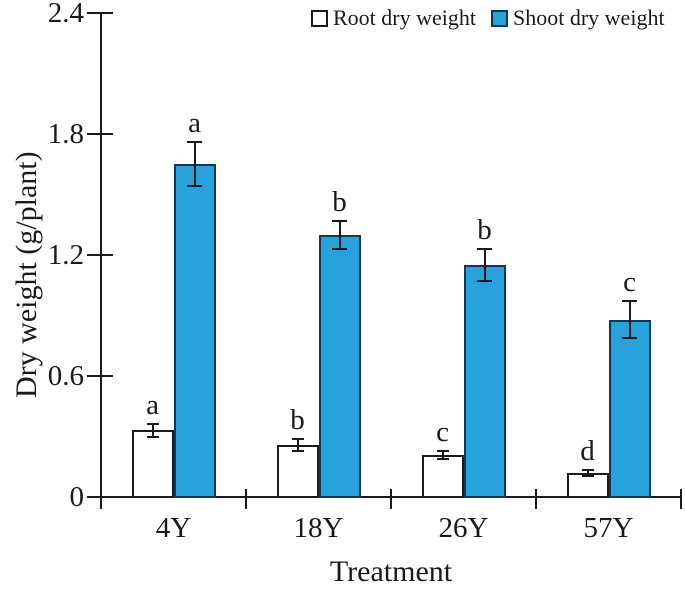 This screenshot has width=685, height=593. Describe the element at coordinates (484, 265) in the screenshot. I see `error-bar-line-shoot-26Y` at that location.